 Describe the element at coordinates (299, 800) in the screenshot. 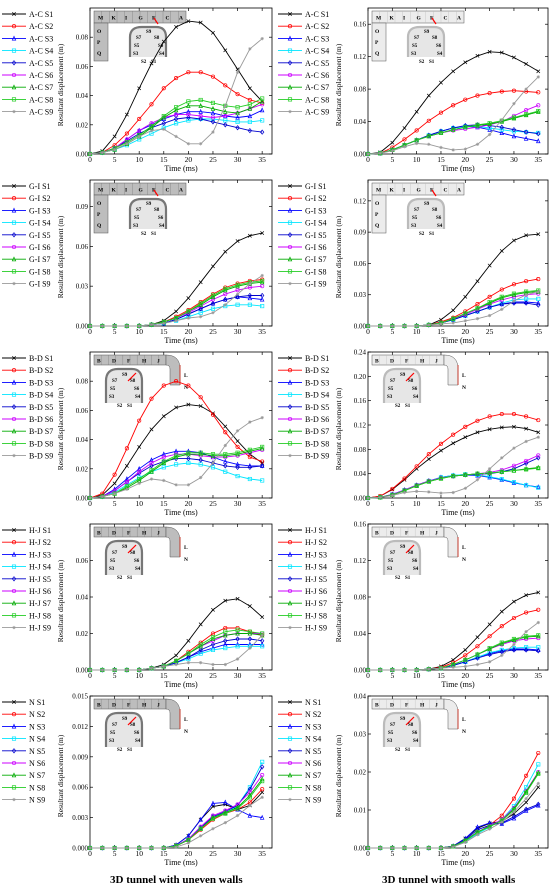

I see `legend-entry: N S9` at that location.